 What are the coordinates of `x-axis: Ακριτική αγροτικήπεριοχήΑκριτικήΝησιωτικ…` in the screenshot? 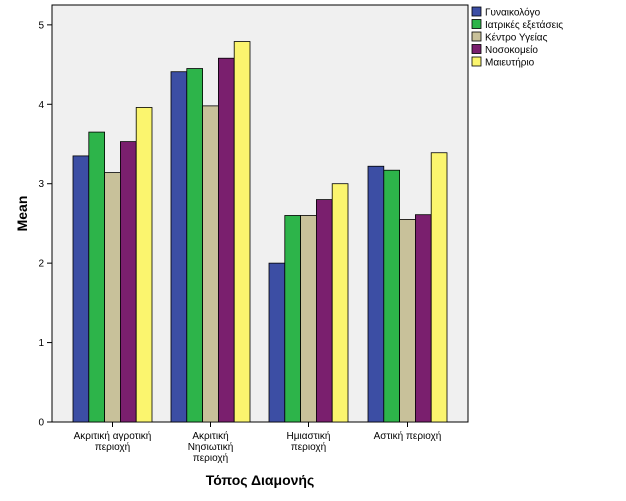 It's located at (258, 443).